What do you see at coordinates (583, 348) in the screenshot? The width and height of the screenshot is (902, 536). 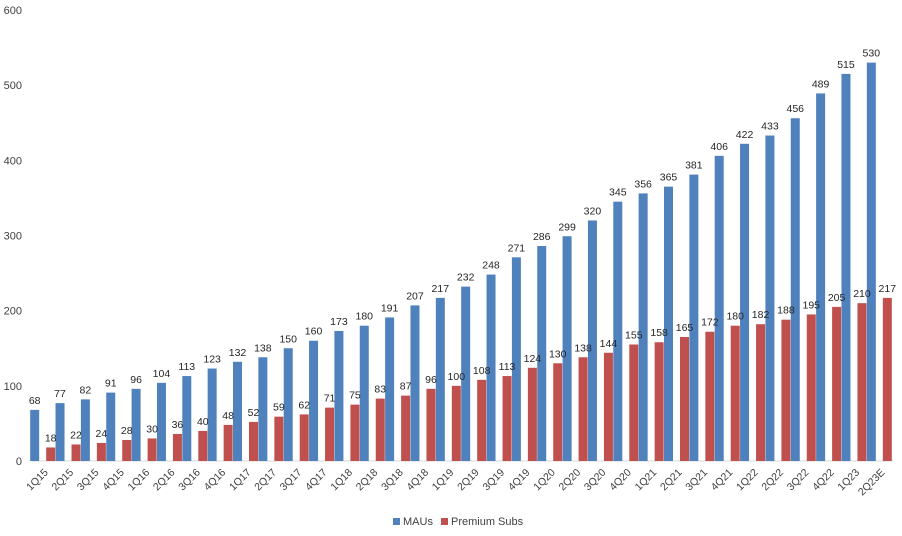 I see `data-label-premium-subs: 138` at bounding box center [583, 348].